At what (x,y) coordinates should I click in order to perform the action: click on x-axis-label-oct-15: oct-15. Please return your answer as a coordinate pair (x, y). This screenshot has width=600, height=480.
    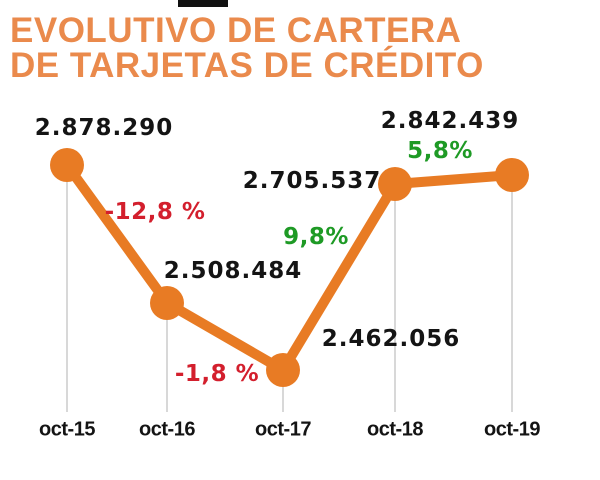
    Looking at the image, I should click on (67, 429).